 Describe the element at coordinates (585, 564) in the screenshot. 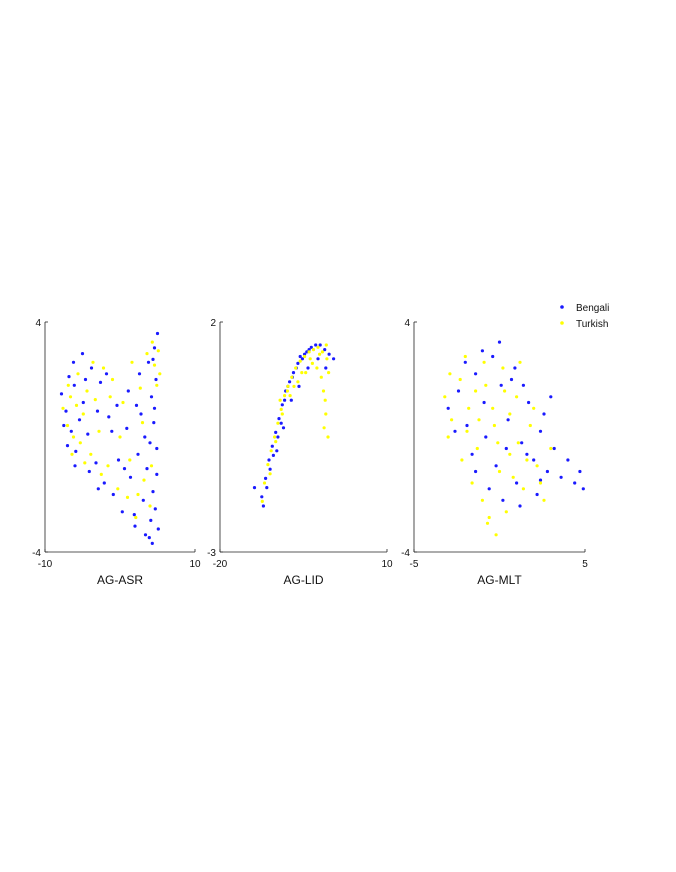

I see `x-tick-label-right: 5` at that location.